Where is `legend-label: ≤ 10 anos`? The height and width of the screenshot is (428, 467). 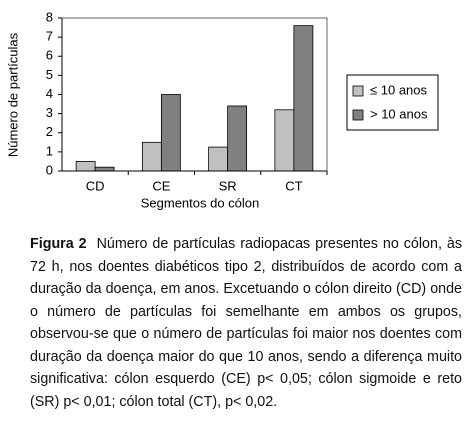 legend-label: ≤ 10 anos is located at coordinates (399, 89).